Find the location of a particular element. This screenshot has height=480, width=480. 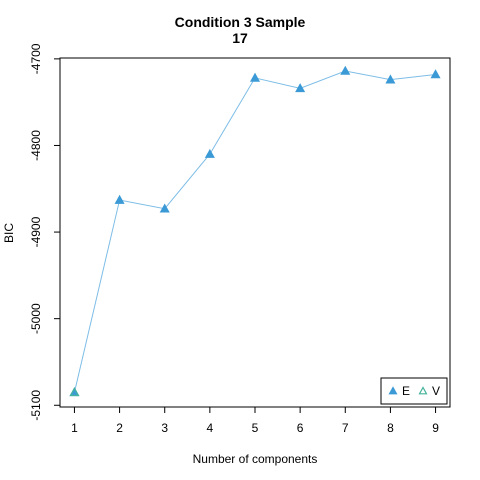

x-tick-label: 2 is located at coordinates (119, 428).